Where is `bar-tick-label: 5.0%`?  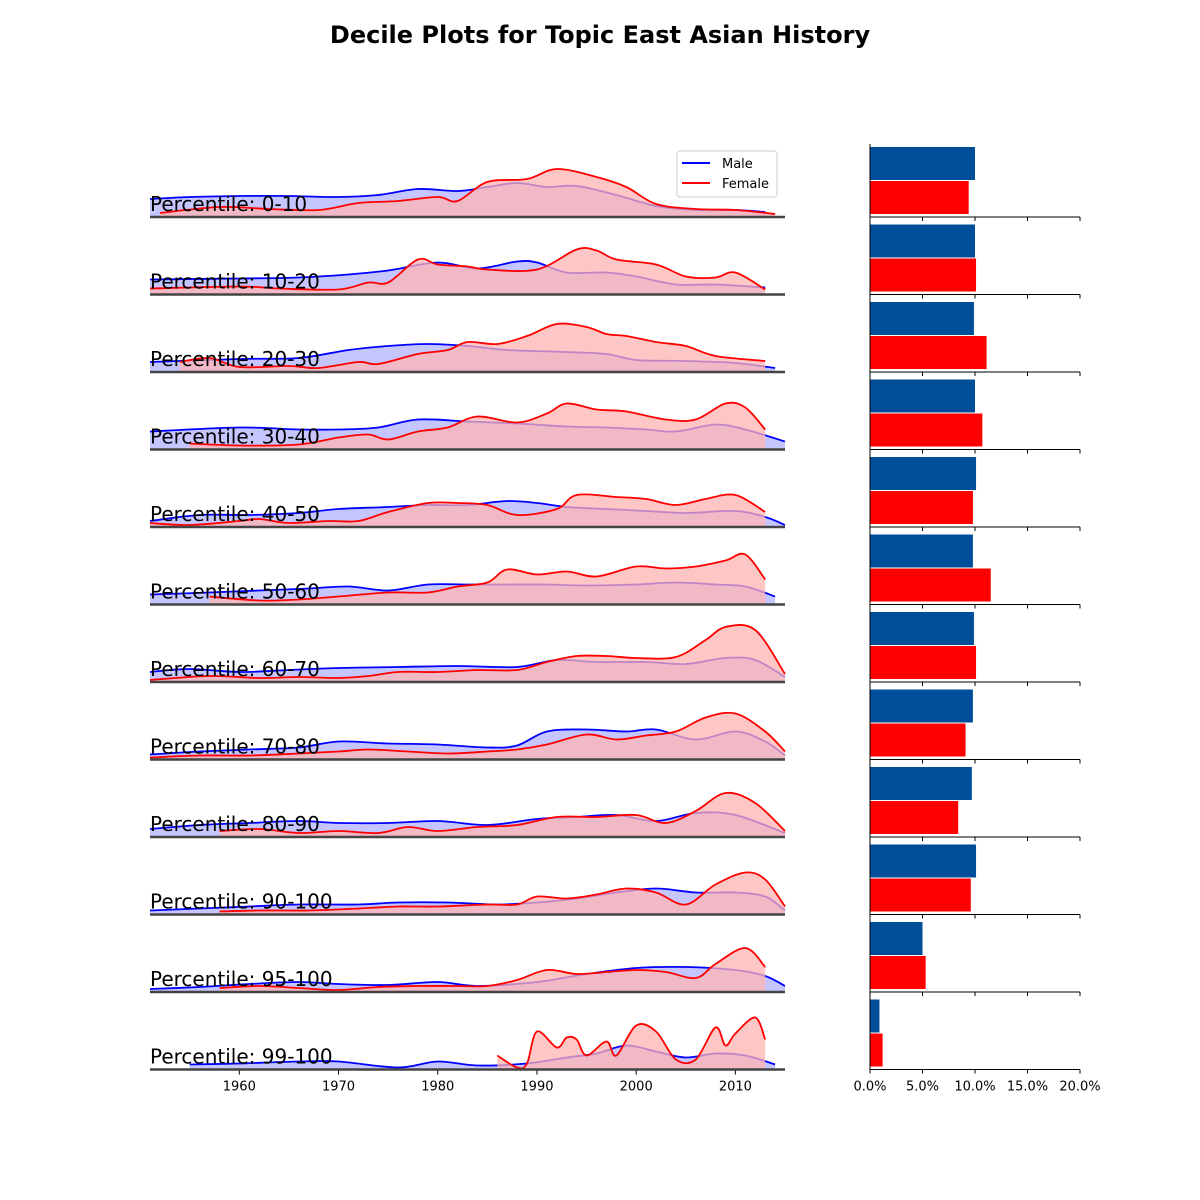
bar-tick-label: 5.0% is located at coordinates (922, 1087).